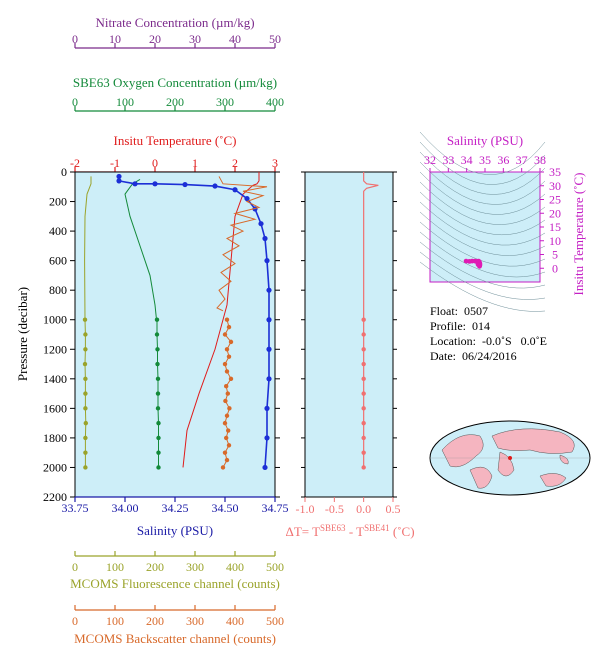  I want to click on map-float-marker, so click(510, 458).